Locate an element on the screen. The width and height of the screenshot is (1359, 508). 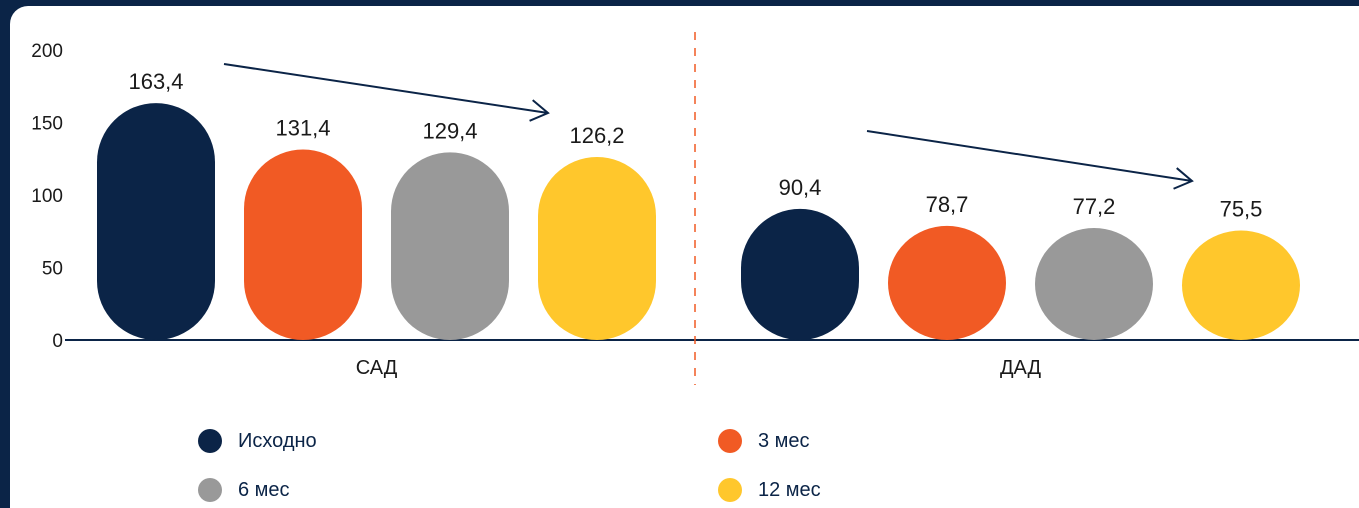
legend-item-12-months: 12 мес is located at coordinates (769, 490).